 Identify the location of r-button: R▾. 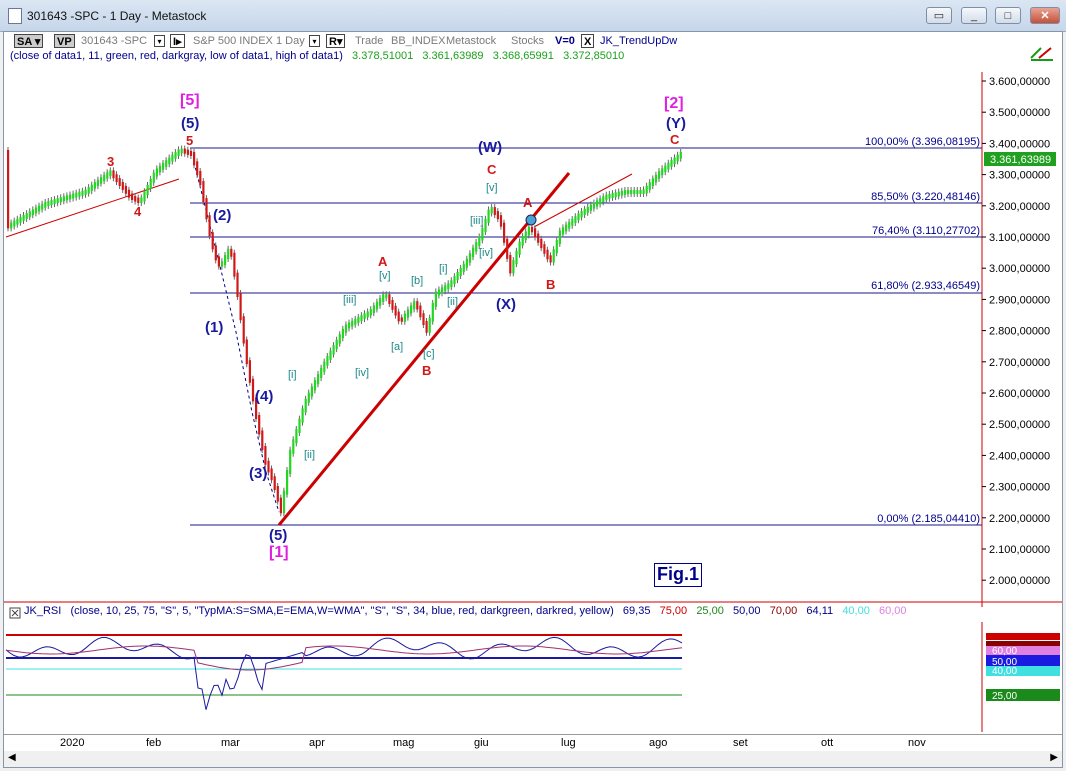
(336, 41).